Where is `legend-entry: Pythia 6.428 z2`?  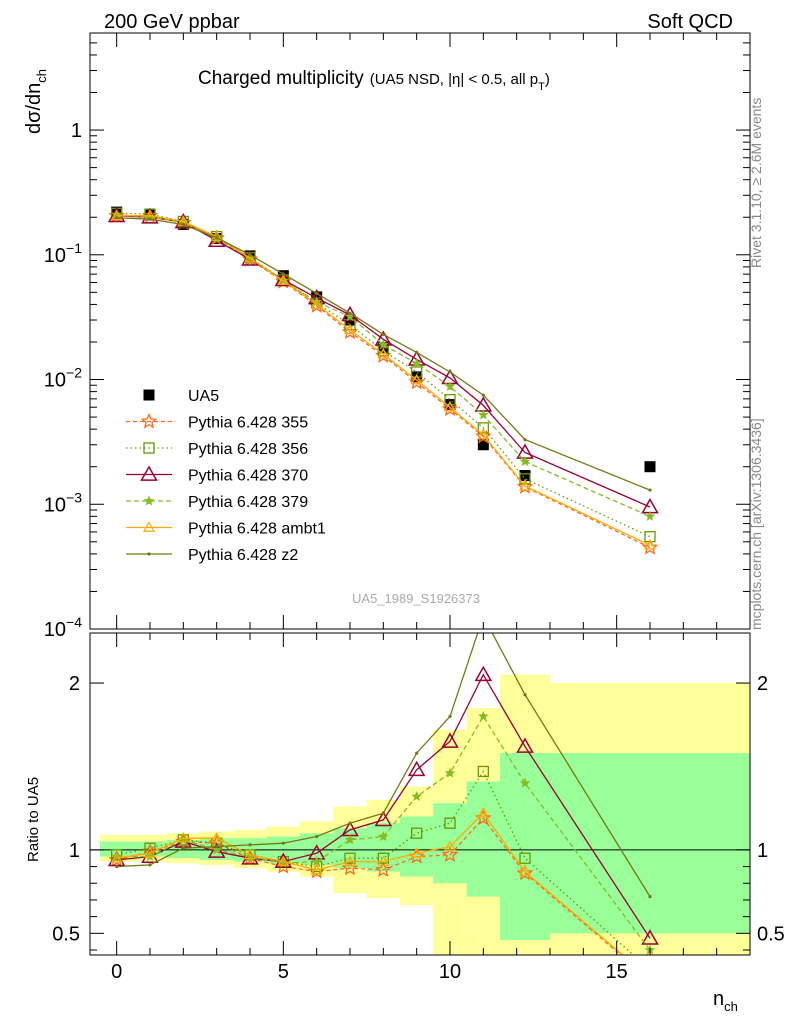 legend-entry: Pythia 6.428 z2 is located at coordinates (212, 555).